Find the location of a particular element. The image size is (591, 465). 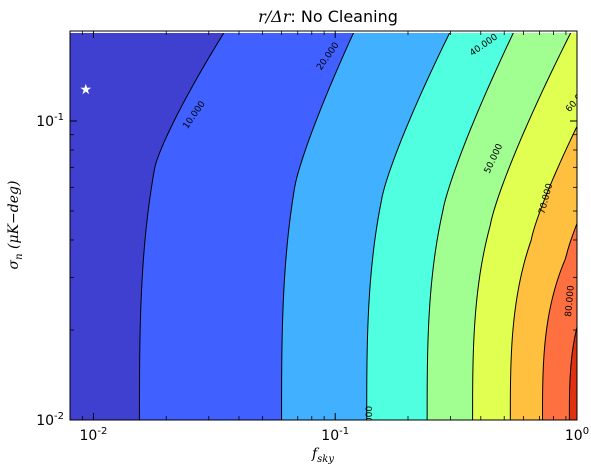

x-tick-label: 10⁻² is located at coordinates (94, 435).